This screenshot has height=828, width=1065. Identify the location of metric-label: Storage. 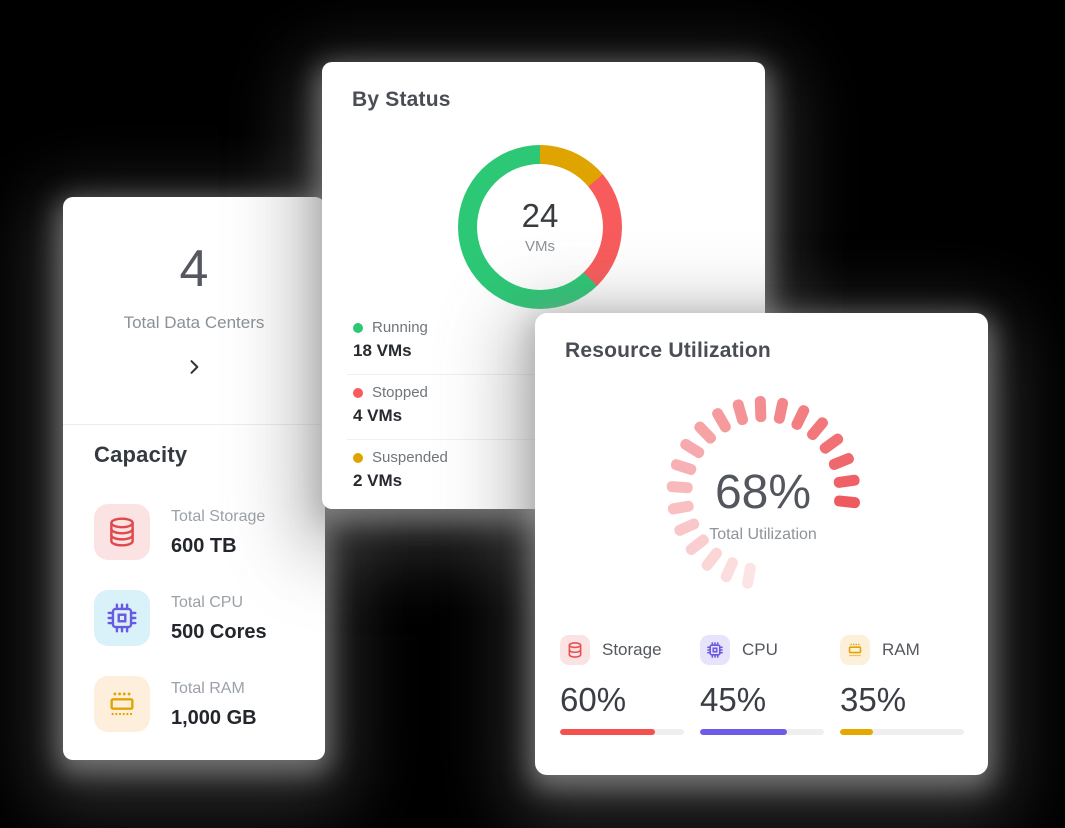
(632, 649).